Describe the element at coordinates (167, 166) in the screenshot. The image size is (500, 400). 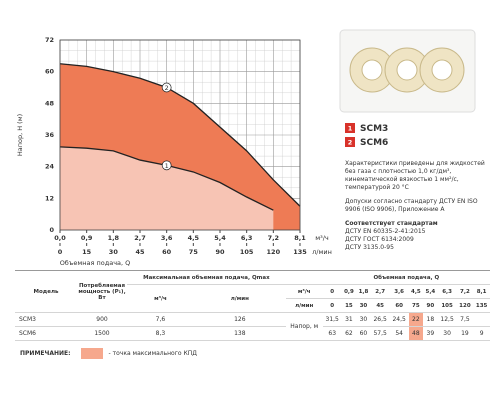
I see `curve-marker-label: 1` at that location.